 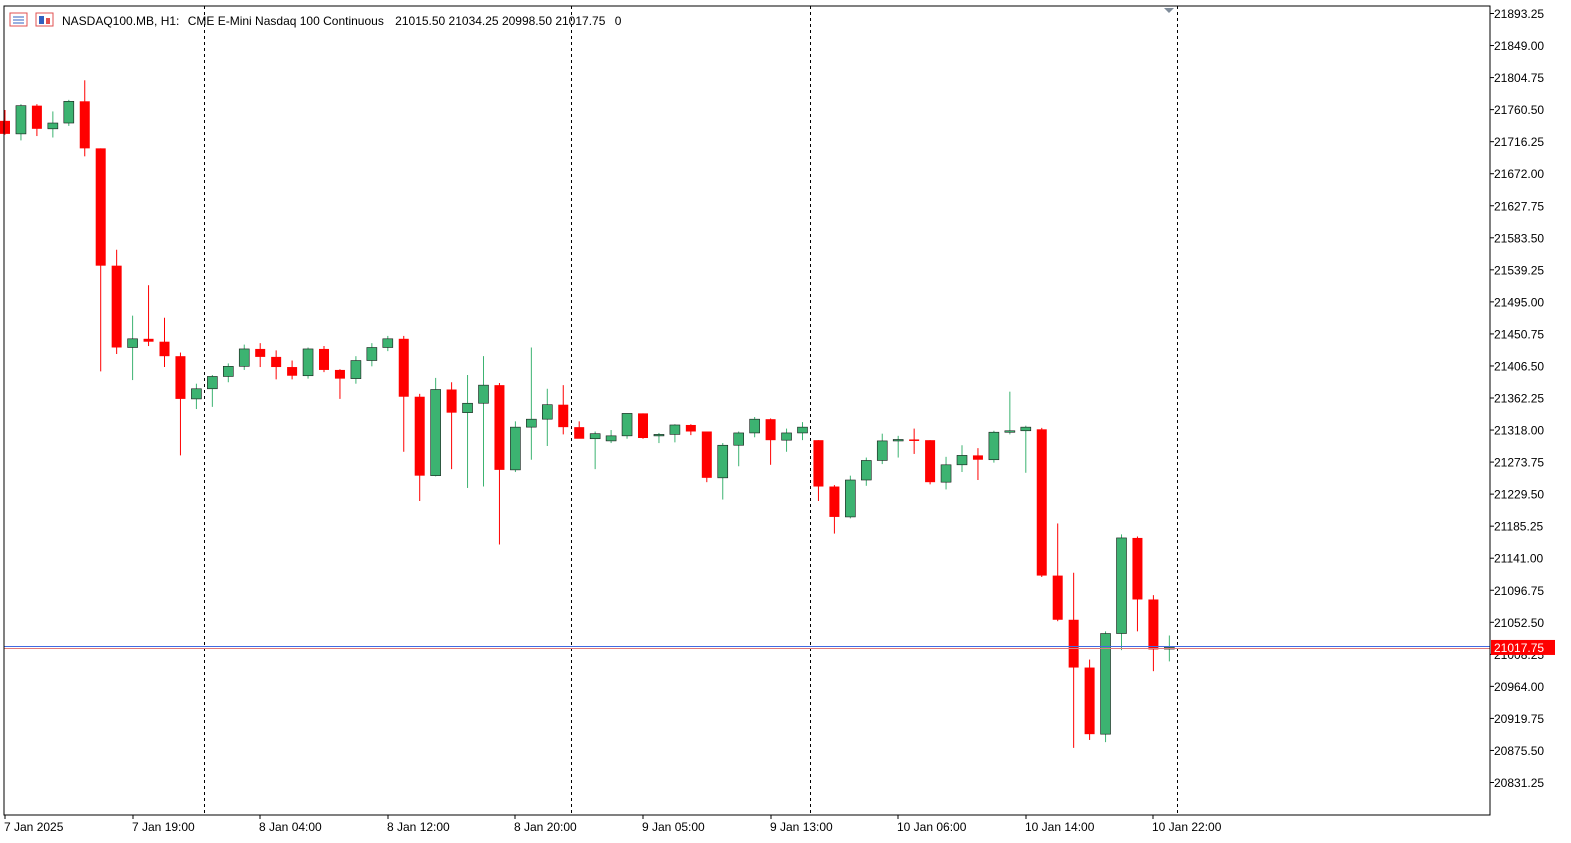 I want to click on price-tick-label: 21672.00, so click(x=1519, y=174).